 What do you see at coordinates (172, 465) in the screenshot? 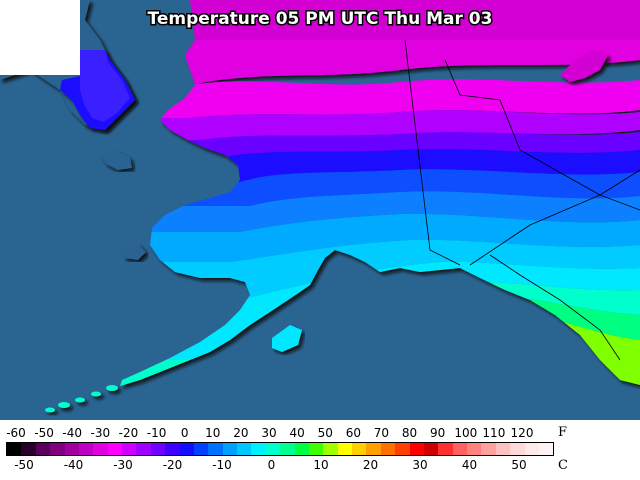
I see `celsius-tick-label: -20` at bounding box center [172, 465].